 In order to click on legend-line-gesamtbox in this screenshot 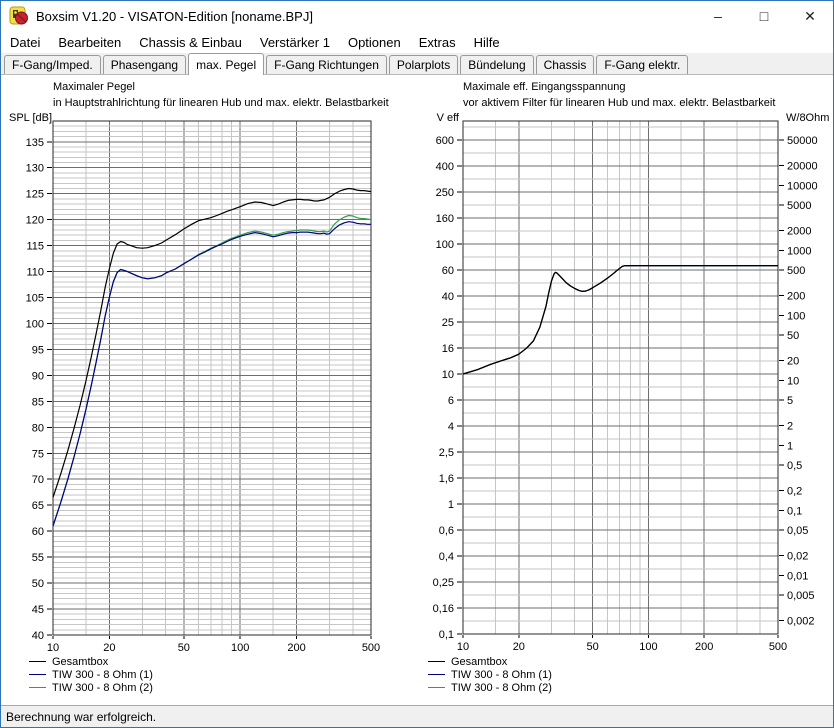, I will do `click(37, 661)`.